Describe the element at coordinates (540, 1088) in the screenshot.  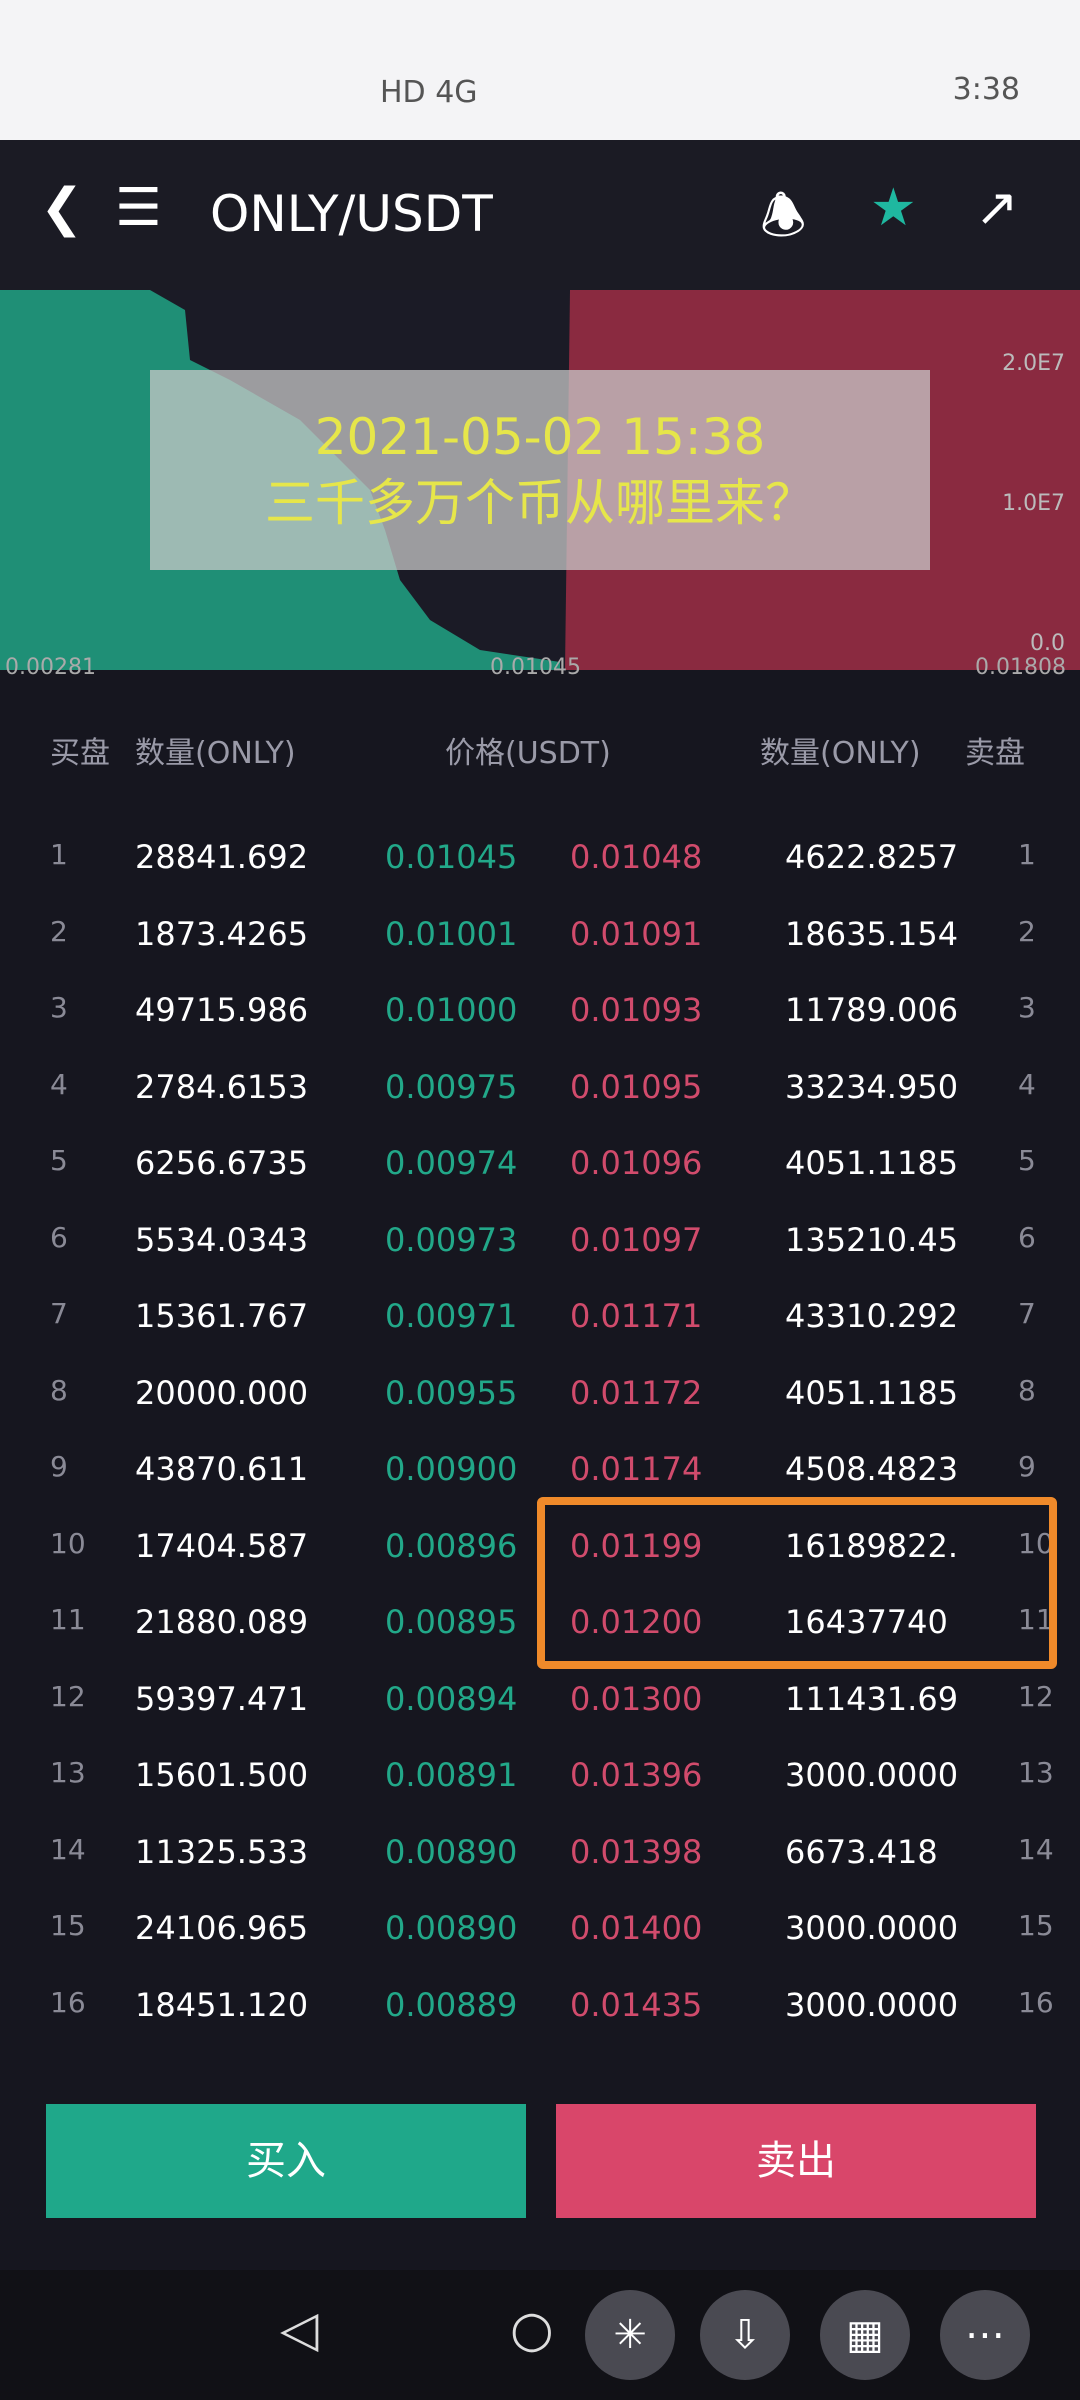
I see `order-row: 4 2784.6153 0.00975 0.01095 33234.950 4` at that location.